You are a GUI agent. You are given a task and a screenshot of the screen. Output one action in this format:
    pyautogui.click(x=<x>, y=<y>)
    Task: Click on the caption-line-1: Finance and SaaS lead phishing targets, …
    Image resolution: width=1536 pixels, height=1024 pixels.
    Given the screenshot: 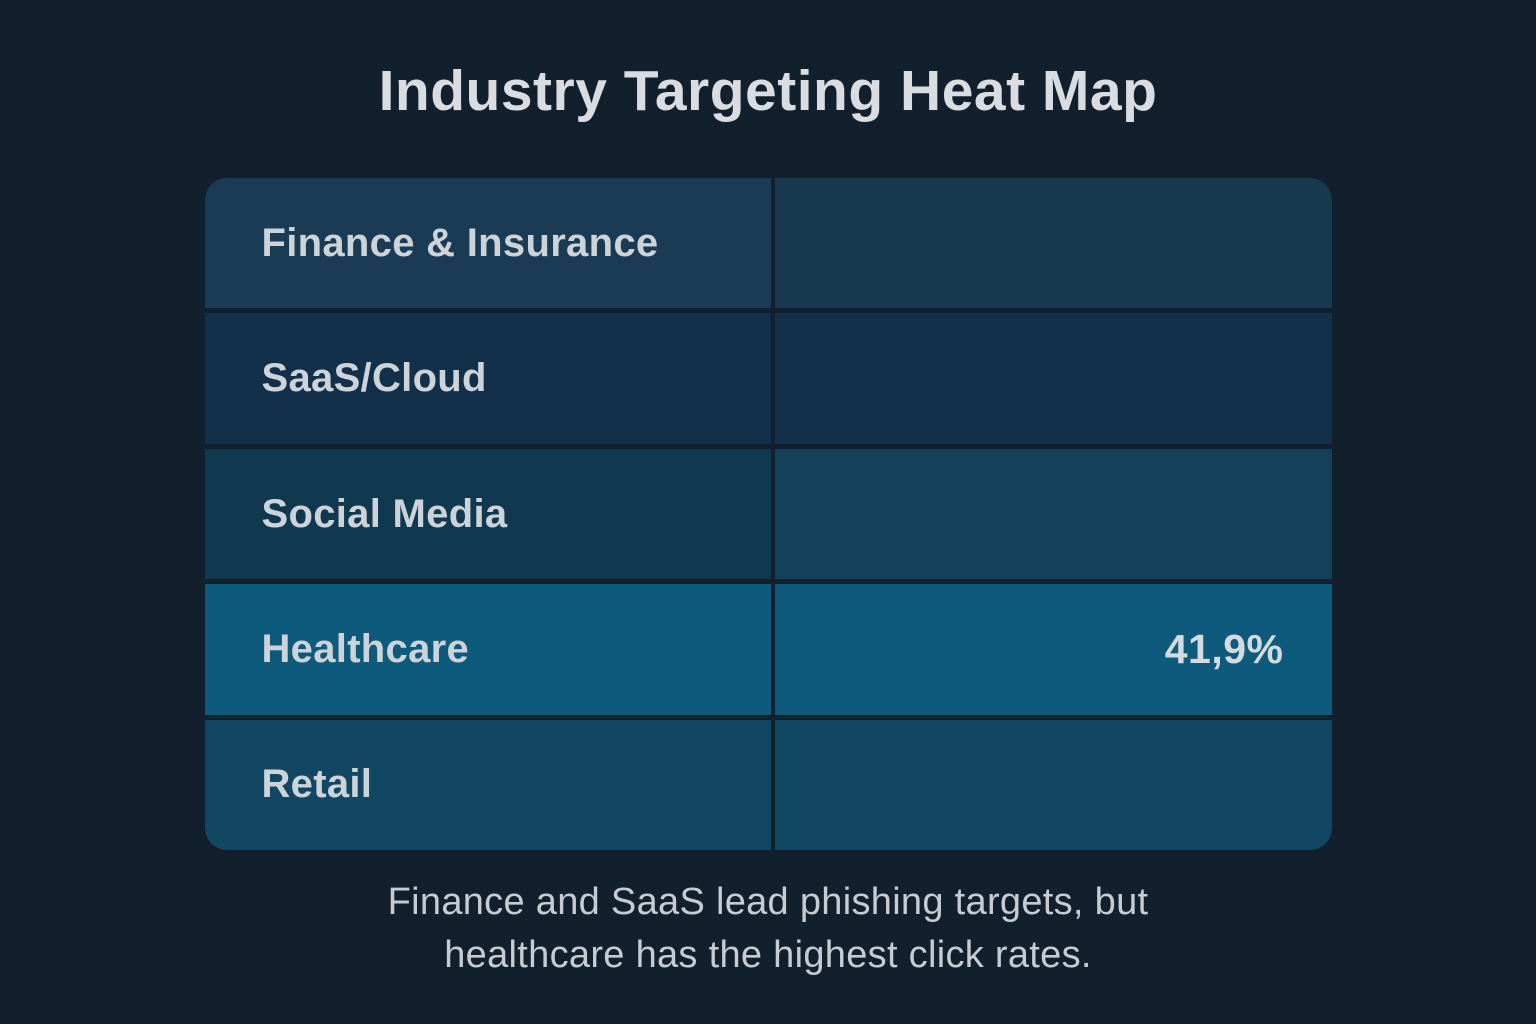 What is the action you would take?
    pyautogui.click(x=768, y=902)
    